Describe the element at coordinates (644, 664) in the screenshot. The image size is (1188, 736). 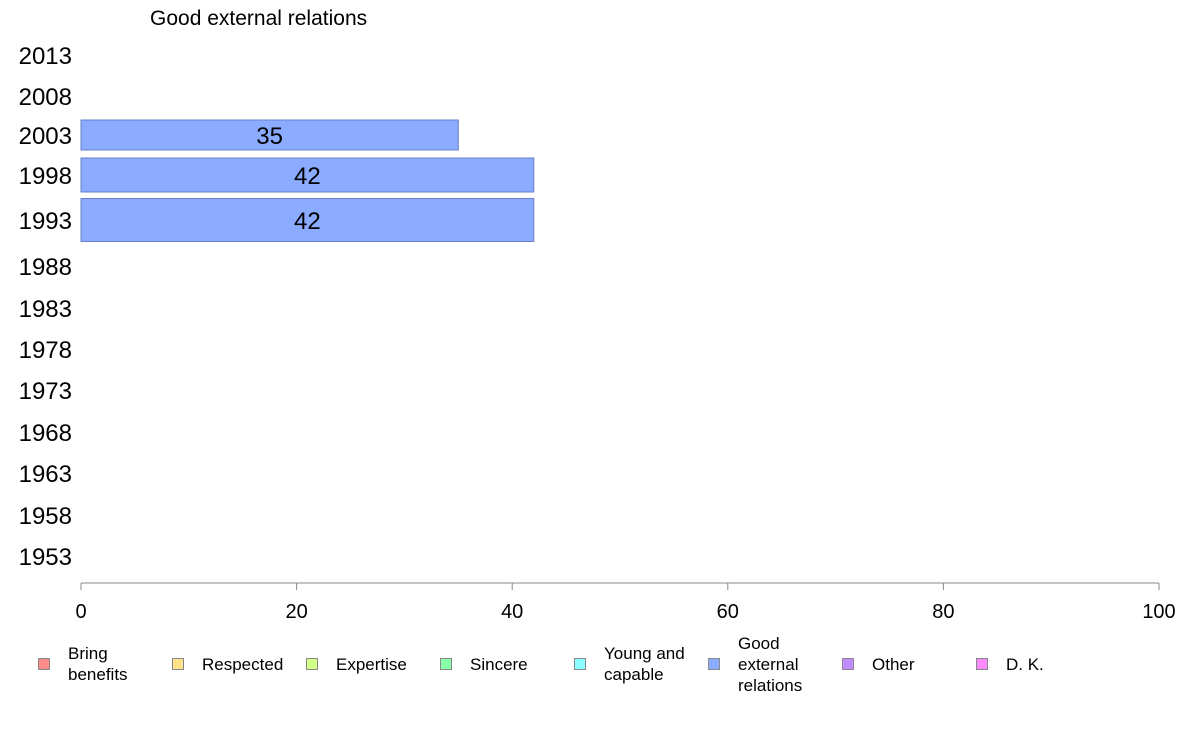
I see `legend-label: Young and capable` at that location.